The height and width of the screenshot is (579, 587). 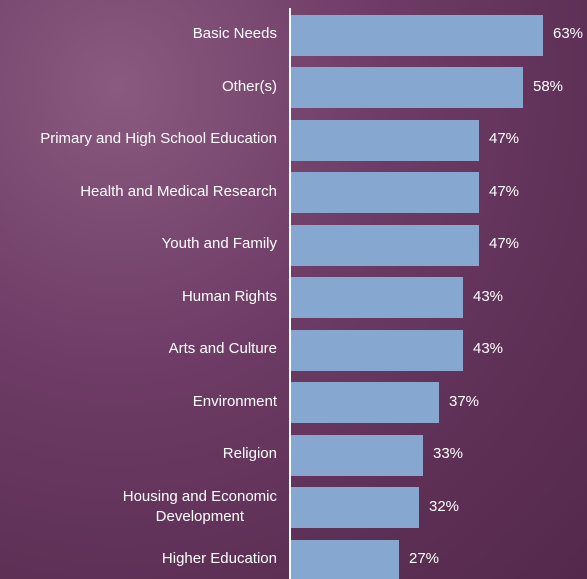 What do you see at coordinates (548, 86) in the screenshot?
I see `value-label: 58%` at bounding box center [548, 86].